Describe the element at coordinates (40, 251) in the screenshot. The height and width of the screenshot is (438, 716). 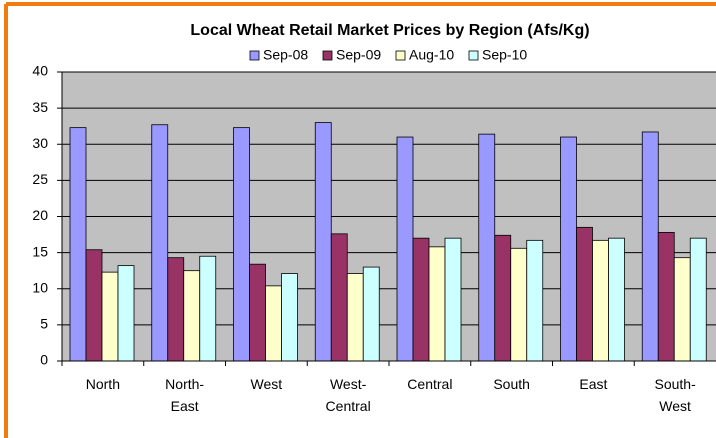
I see `y-tick-label: 15` at that location.